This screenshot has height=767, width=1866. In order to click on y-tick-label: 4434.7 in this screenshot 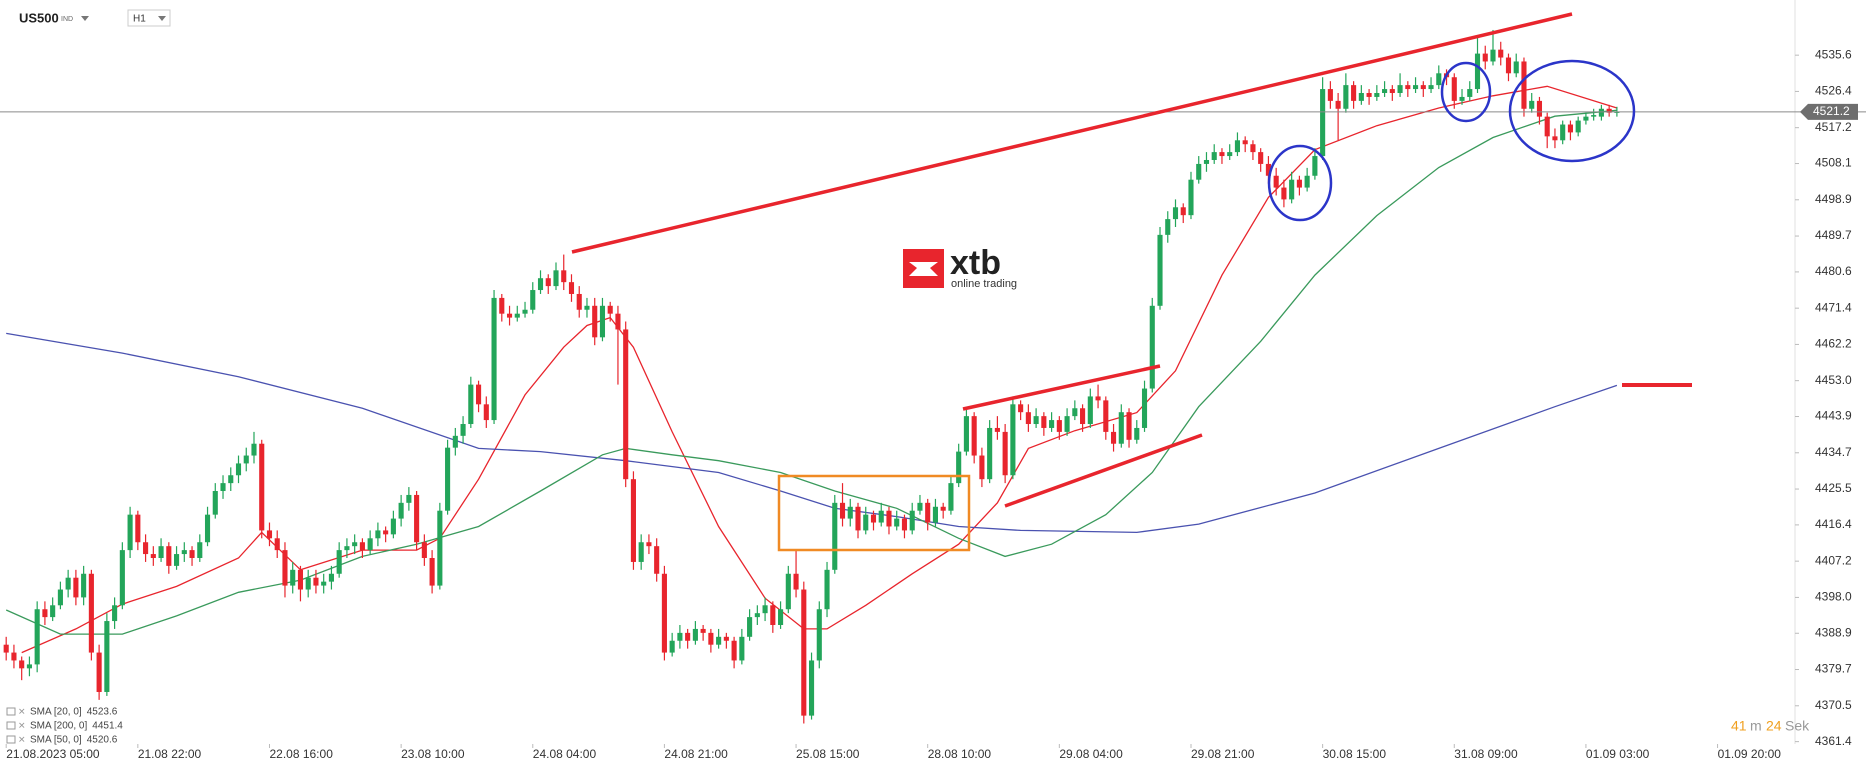, I will do `click(1833, 452)`.